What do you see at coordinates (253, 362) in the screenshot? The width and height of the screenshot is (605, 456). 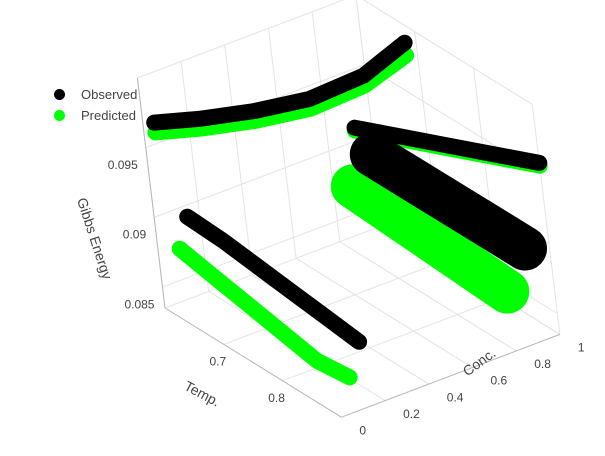 I see `axis-line-x` at bounding box center [253, 362].